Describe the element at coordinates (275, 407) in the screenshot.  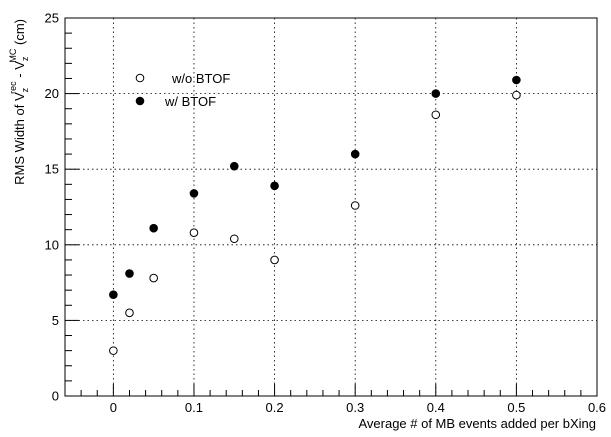
I see `x-tick-label: 0.2` at that location.